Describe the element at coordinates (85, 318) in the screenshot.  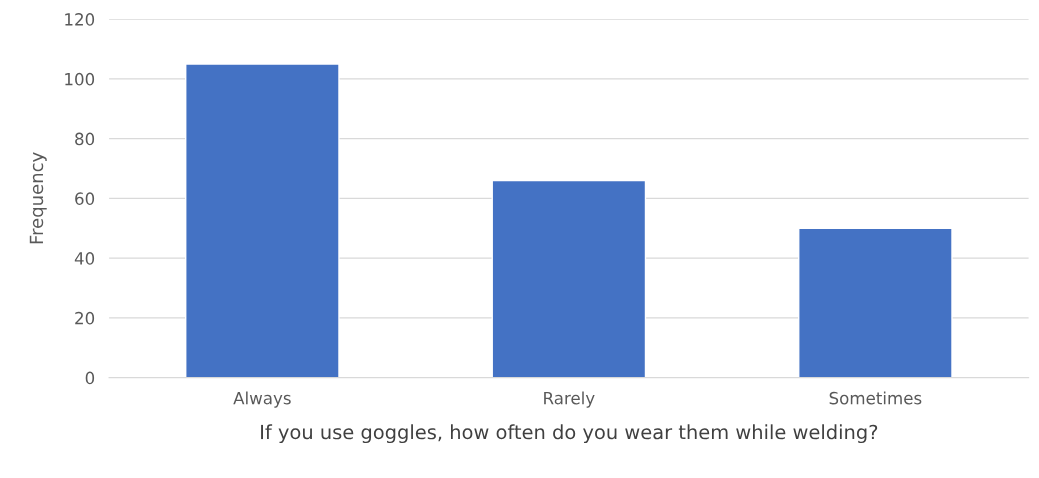
I see `y-tick-label: 20` at that location.